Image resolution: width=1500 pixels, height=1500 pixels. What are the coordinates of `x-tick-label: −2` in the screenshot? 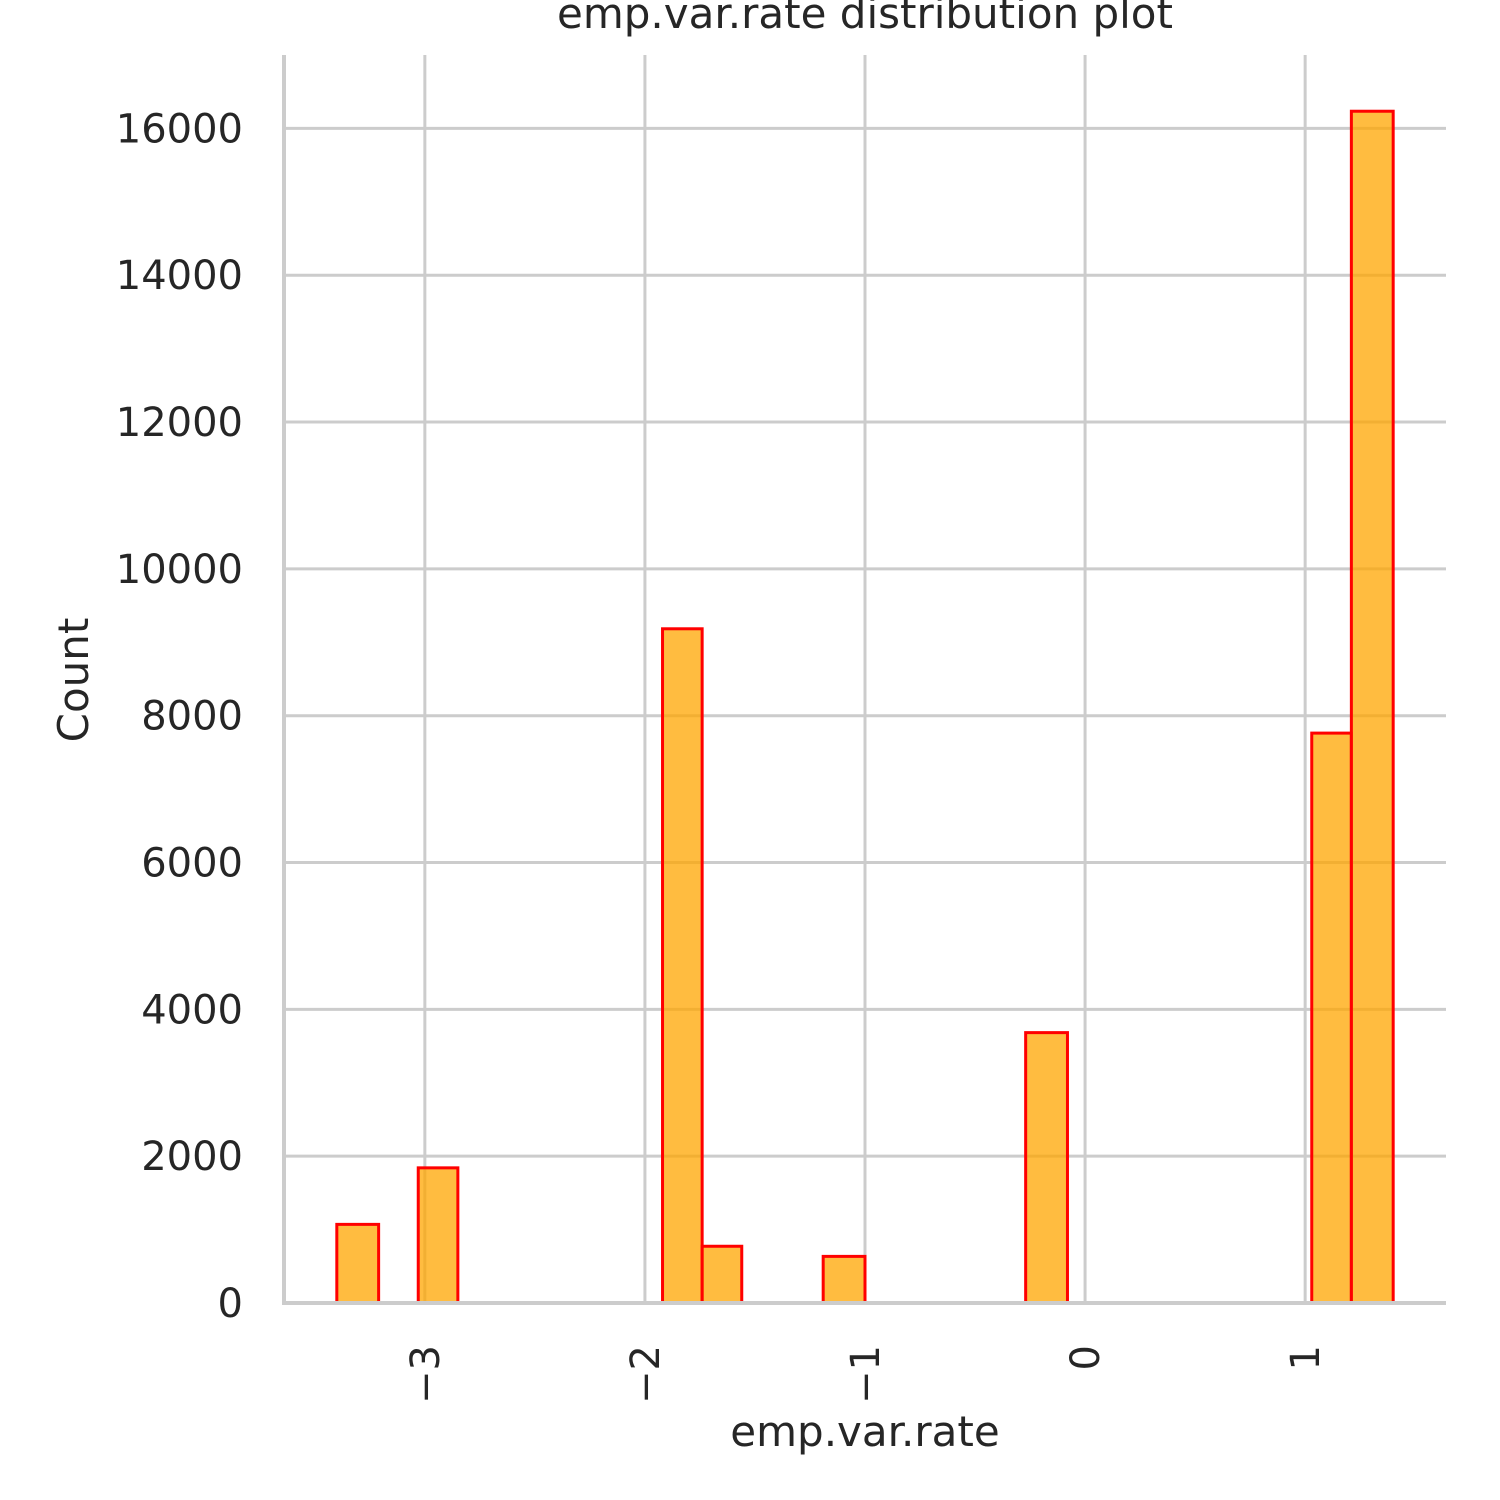 It's located at (646, 1374).